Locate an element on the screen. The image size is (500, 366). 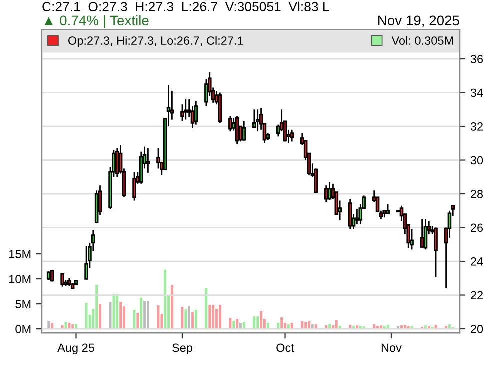
text: Nov 19, 2025 is located at coordinates (419, 22).